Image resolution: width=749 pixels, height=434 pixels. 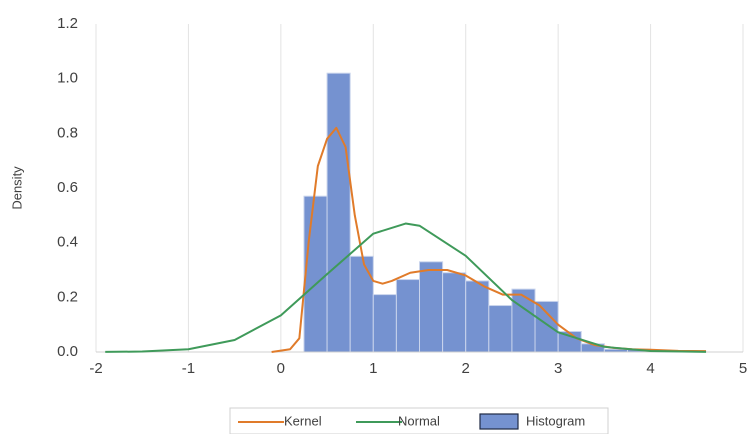 I want to click on x-tick-label: 1, so click(x=373, y=368).